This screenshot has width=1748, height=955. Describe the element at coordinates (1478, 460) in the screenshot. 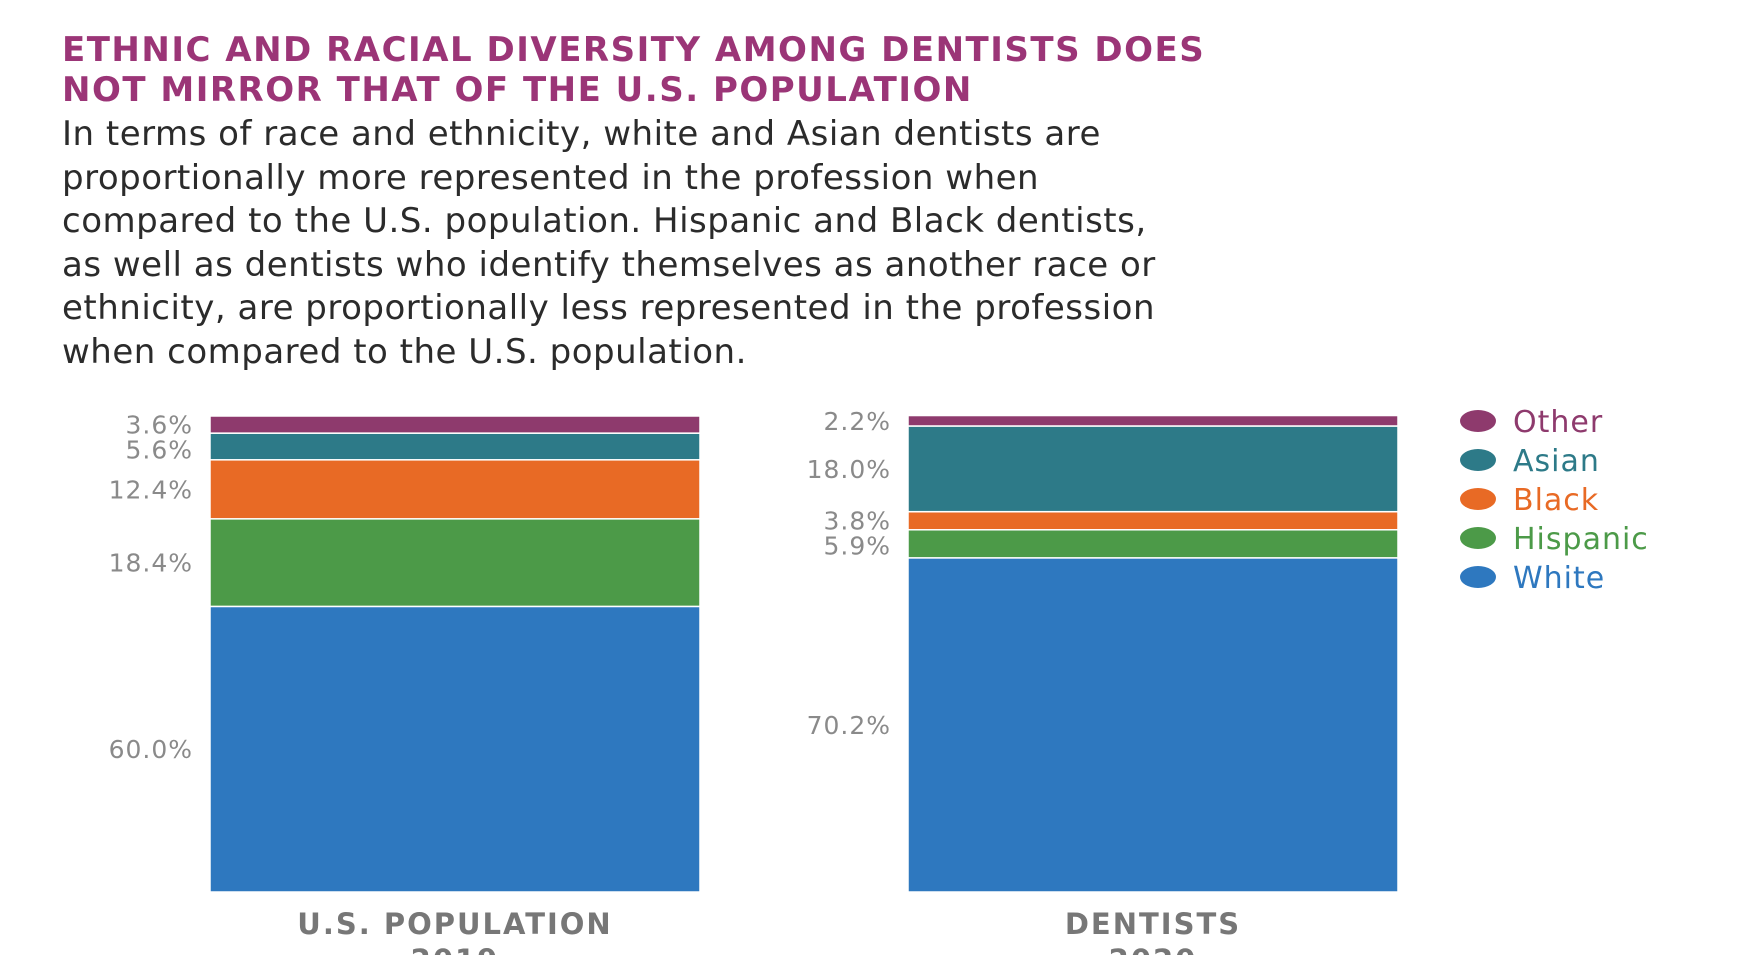

I see `legend-swatch-asian` at that location.